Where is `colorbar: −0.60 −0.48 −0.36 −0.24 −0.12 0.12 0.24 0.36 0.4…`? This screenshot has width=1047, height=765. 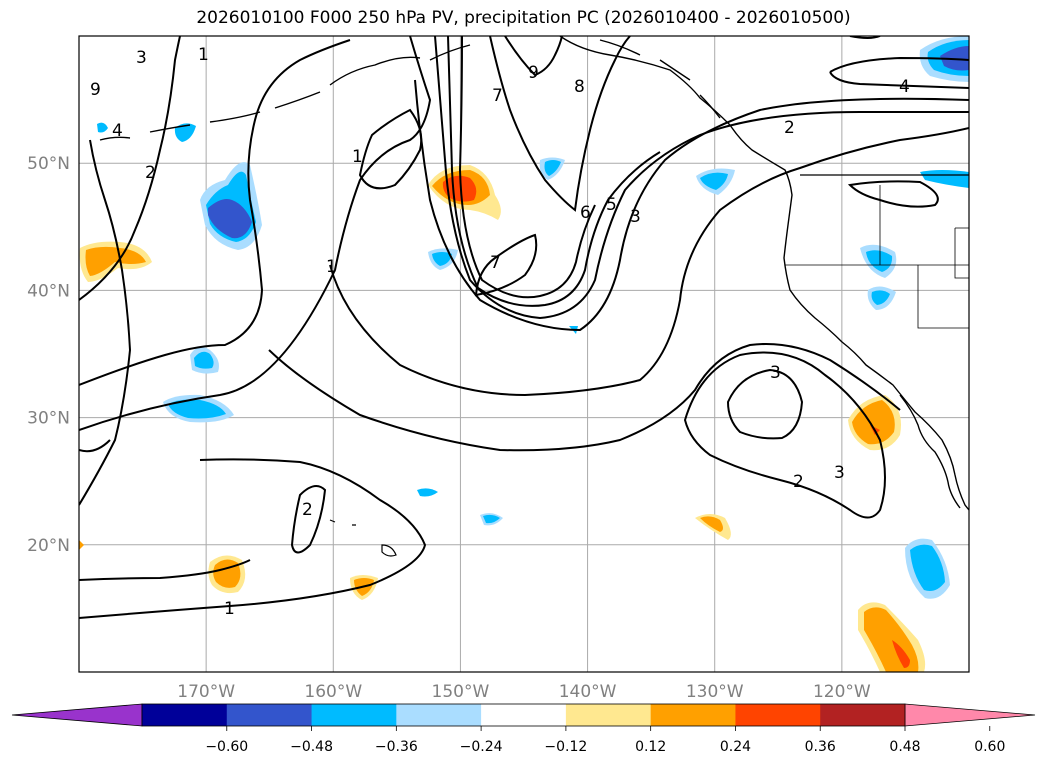
colorbar: −0.60 −0.48 −0.36 −0.24 −0.12 0.12 0.24 0.36 0.4… is located at coordinates (523, 729).